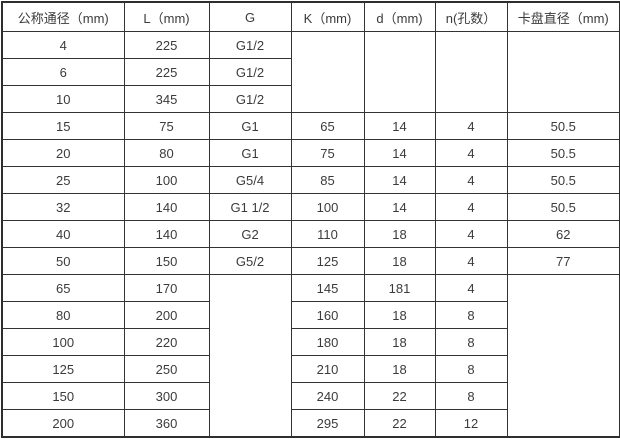 The width and height of the screenshot is (620, 439). I want to click on cell-d: 22, so click(399, 423).